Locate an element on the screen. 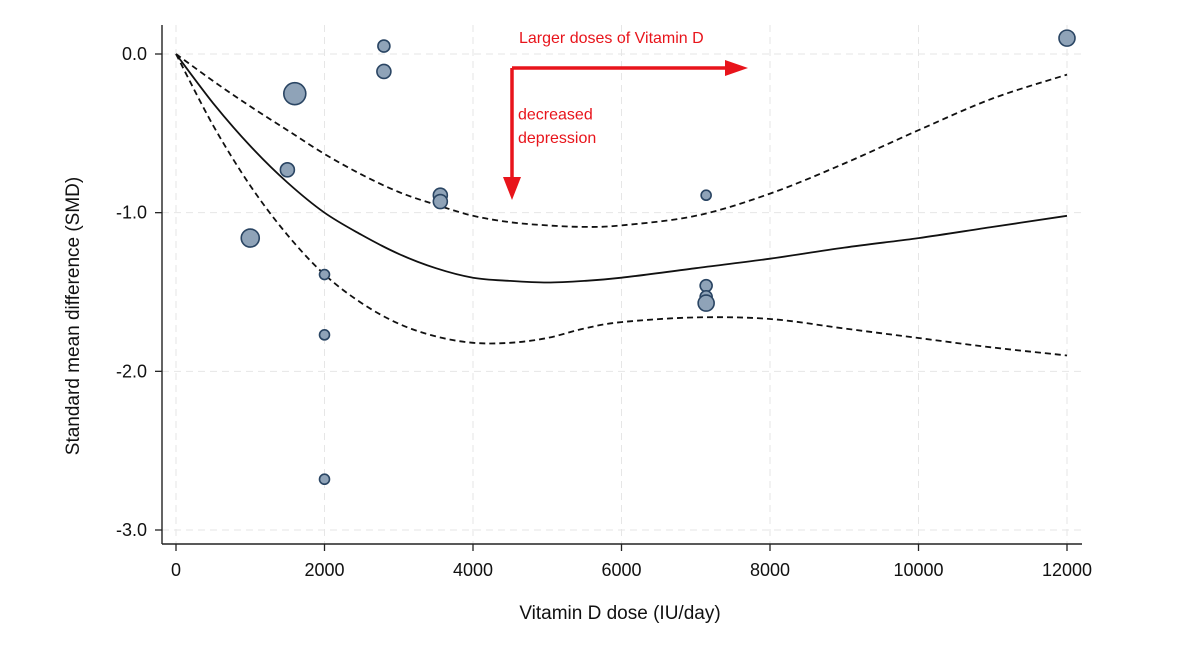  annotation-text: decreased is located at coordinates (555, 114).